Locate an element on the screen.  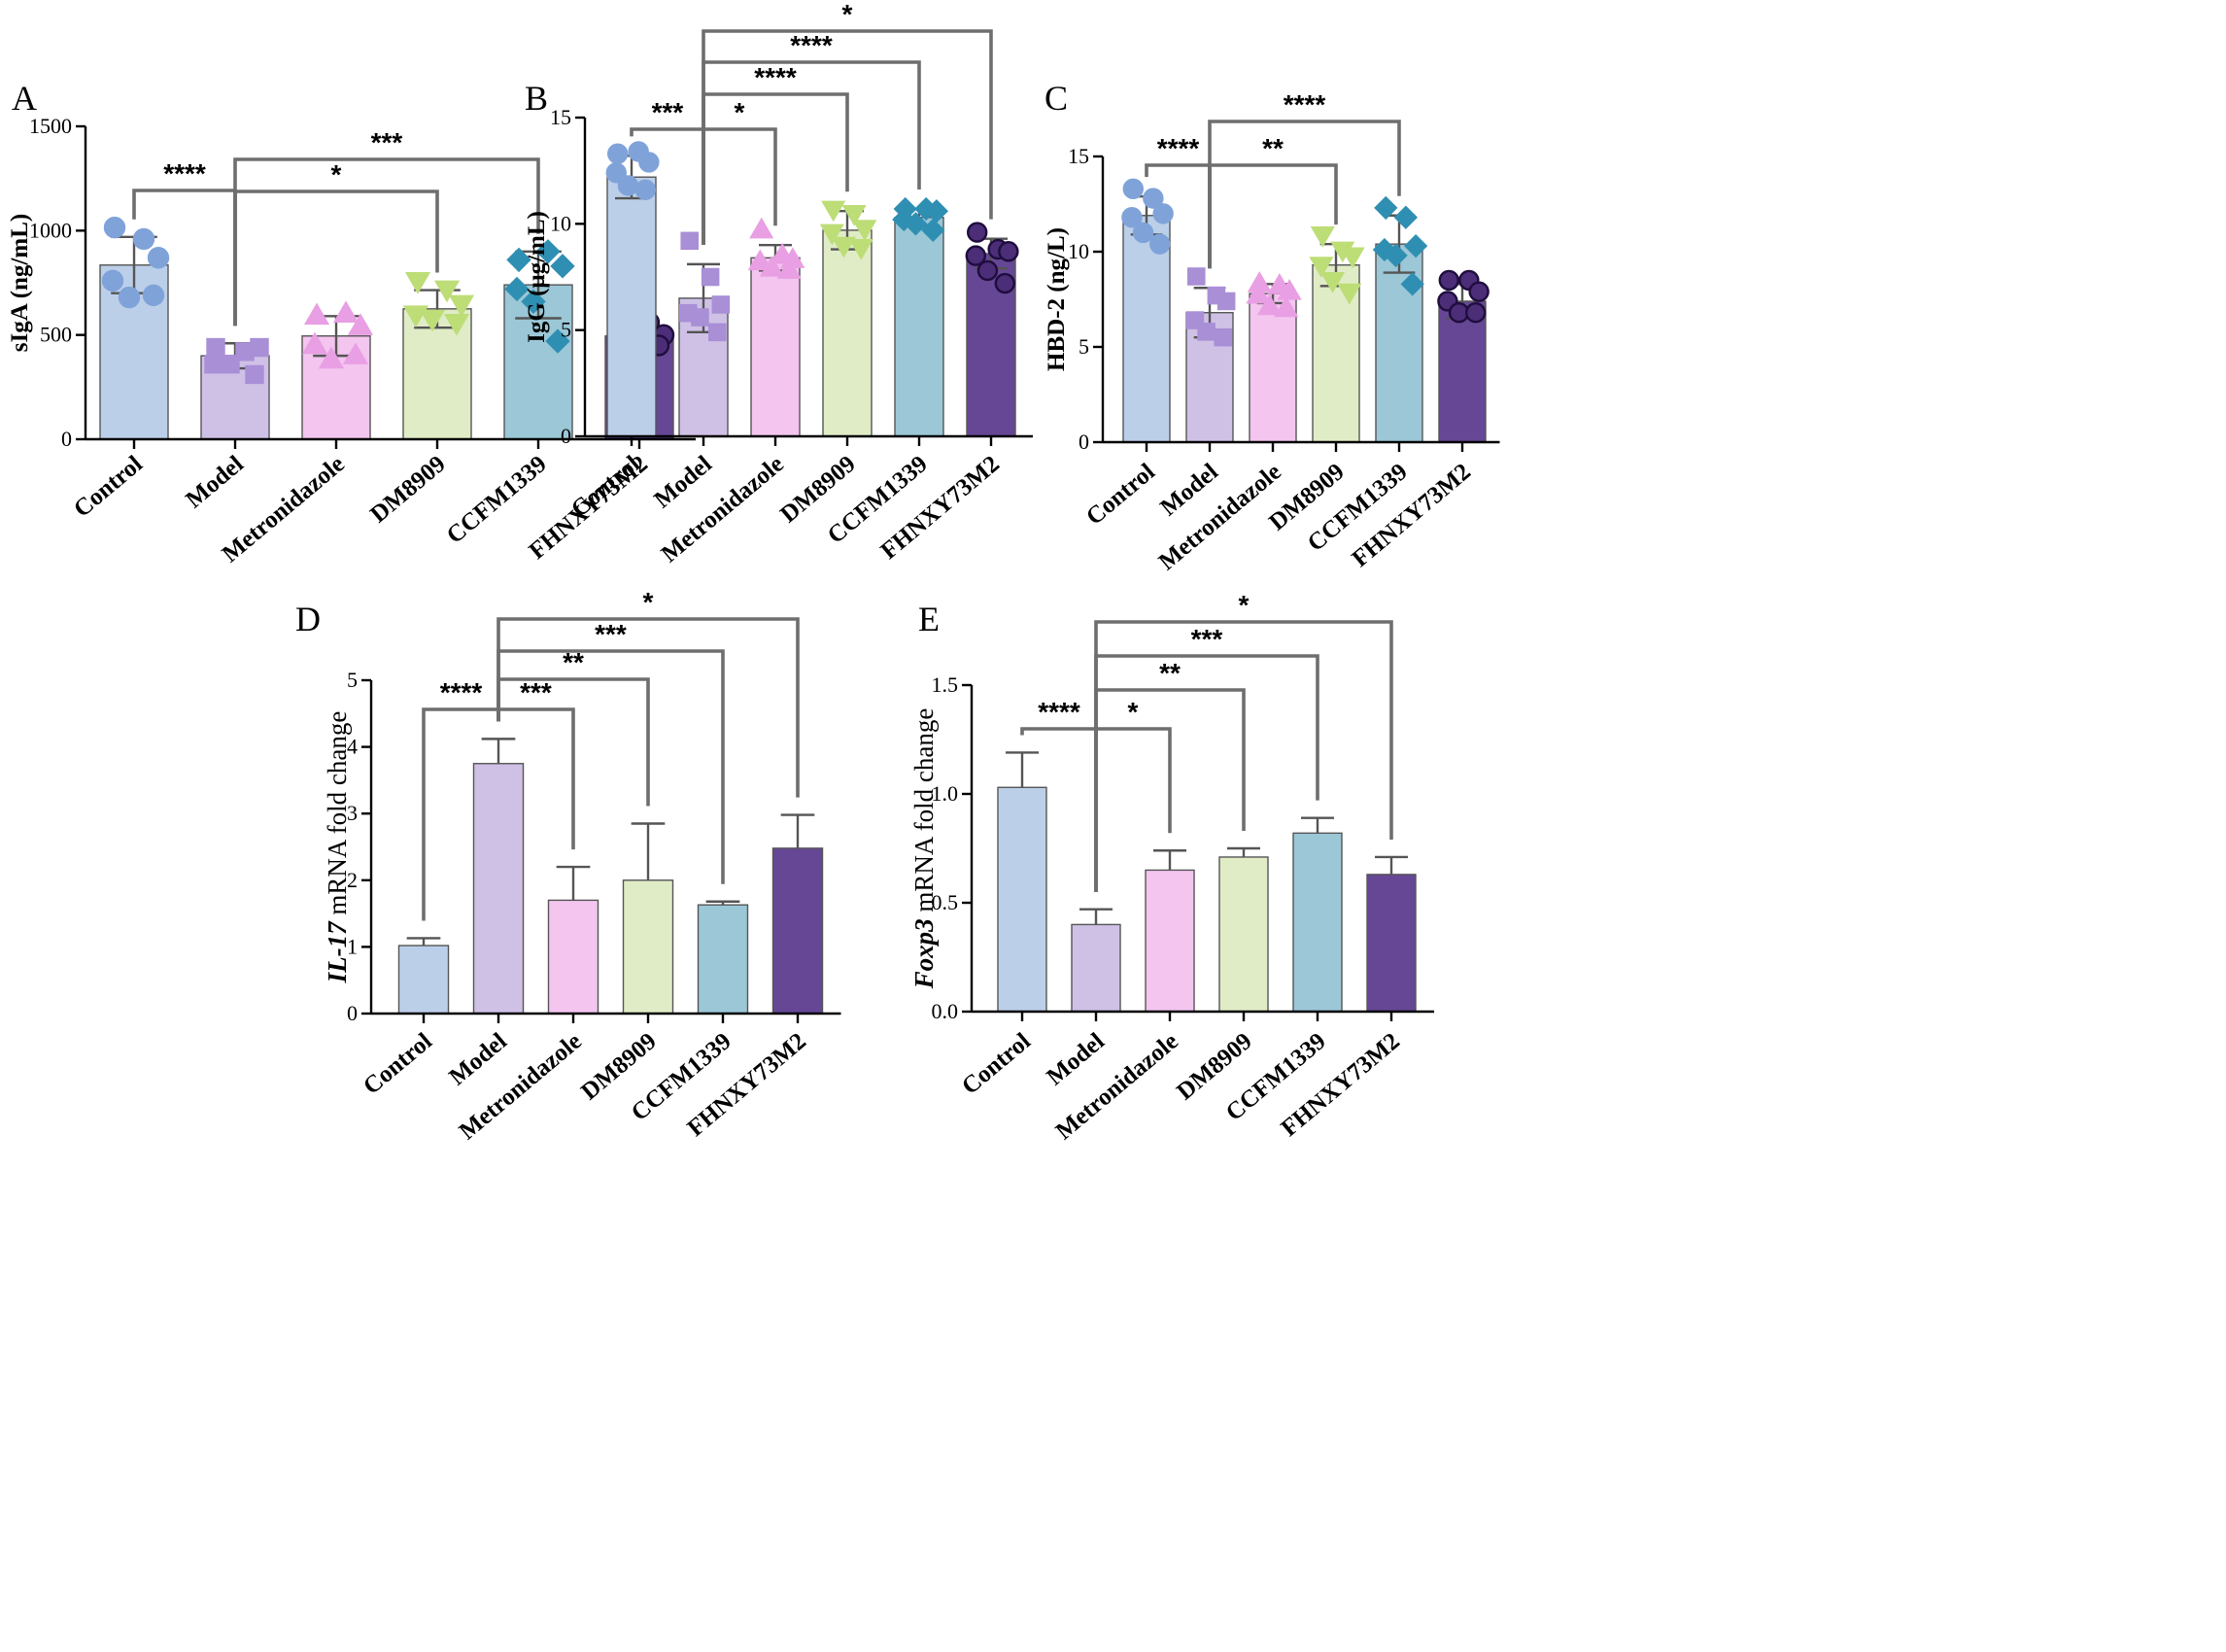
y-axis-label: HBD-2 (ng/L) is located at coordinates (1057, 299).